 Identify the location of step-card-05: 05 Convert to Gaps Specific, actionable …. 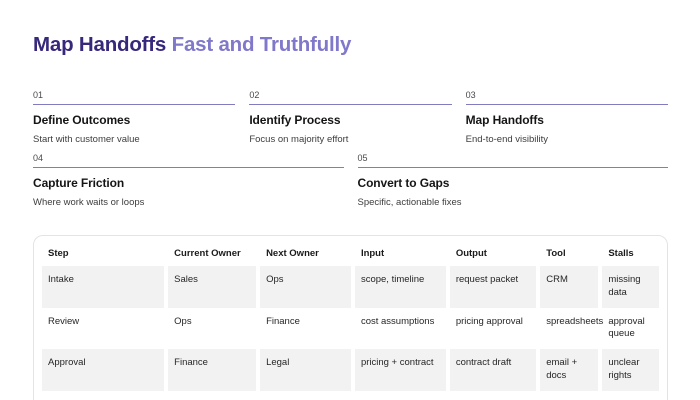
(512, 181).